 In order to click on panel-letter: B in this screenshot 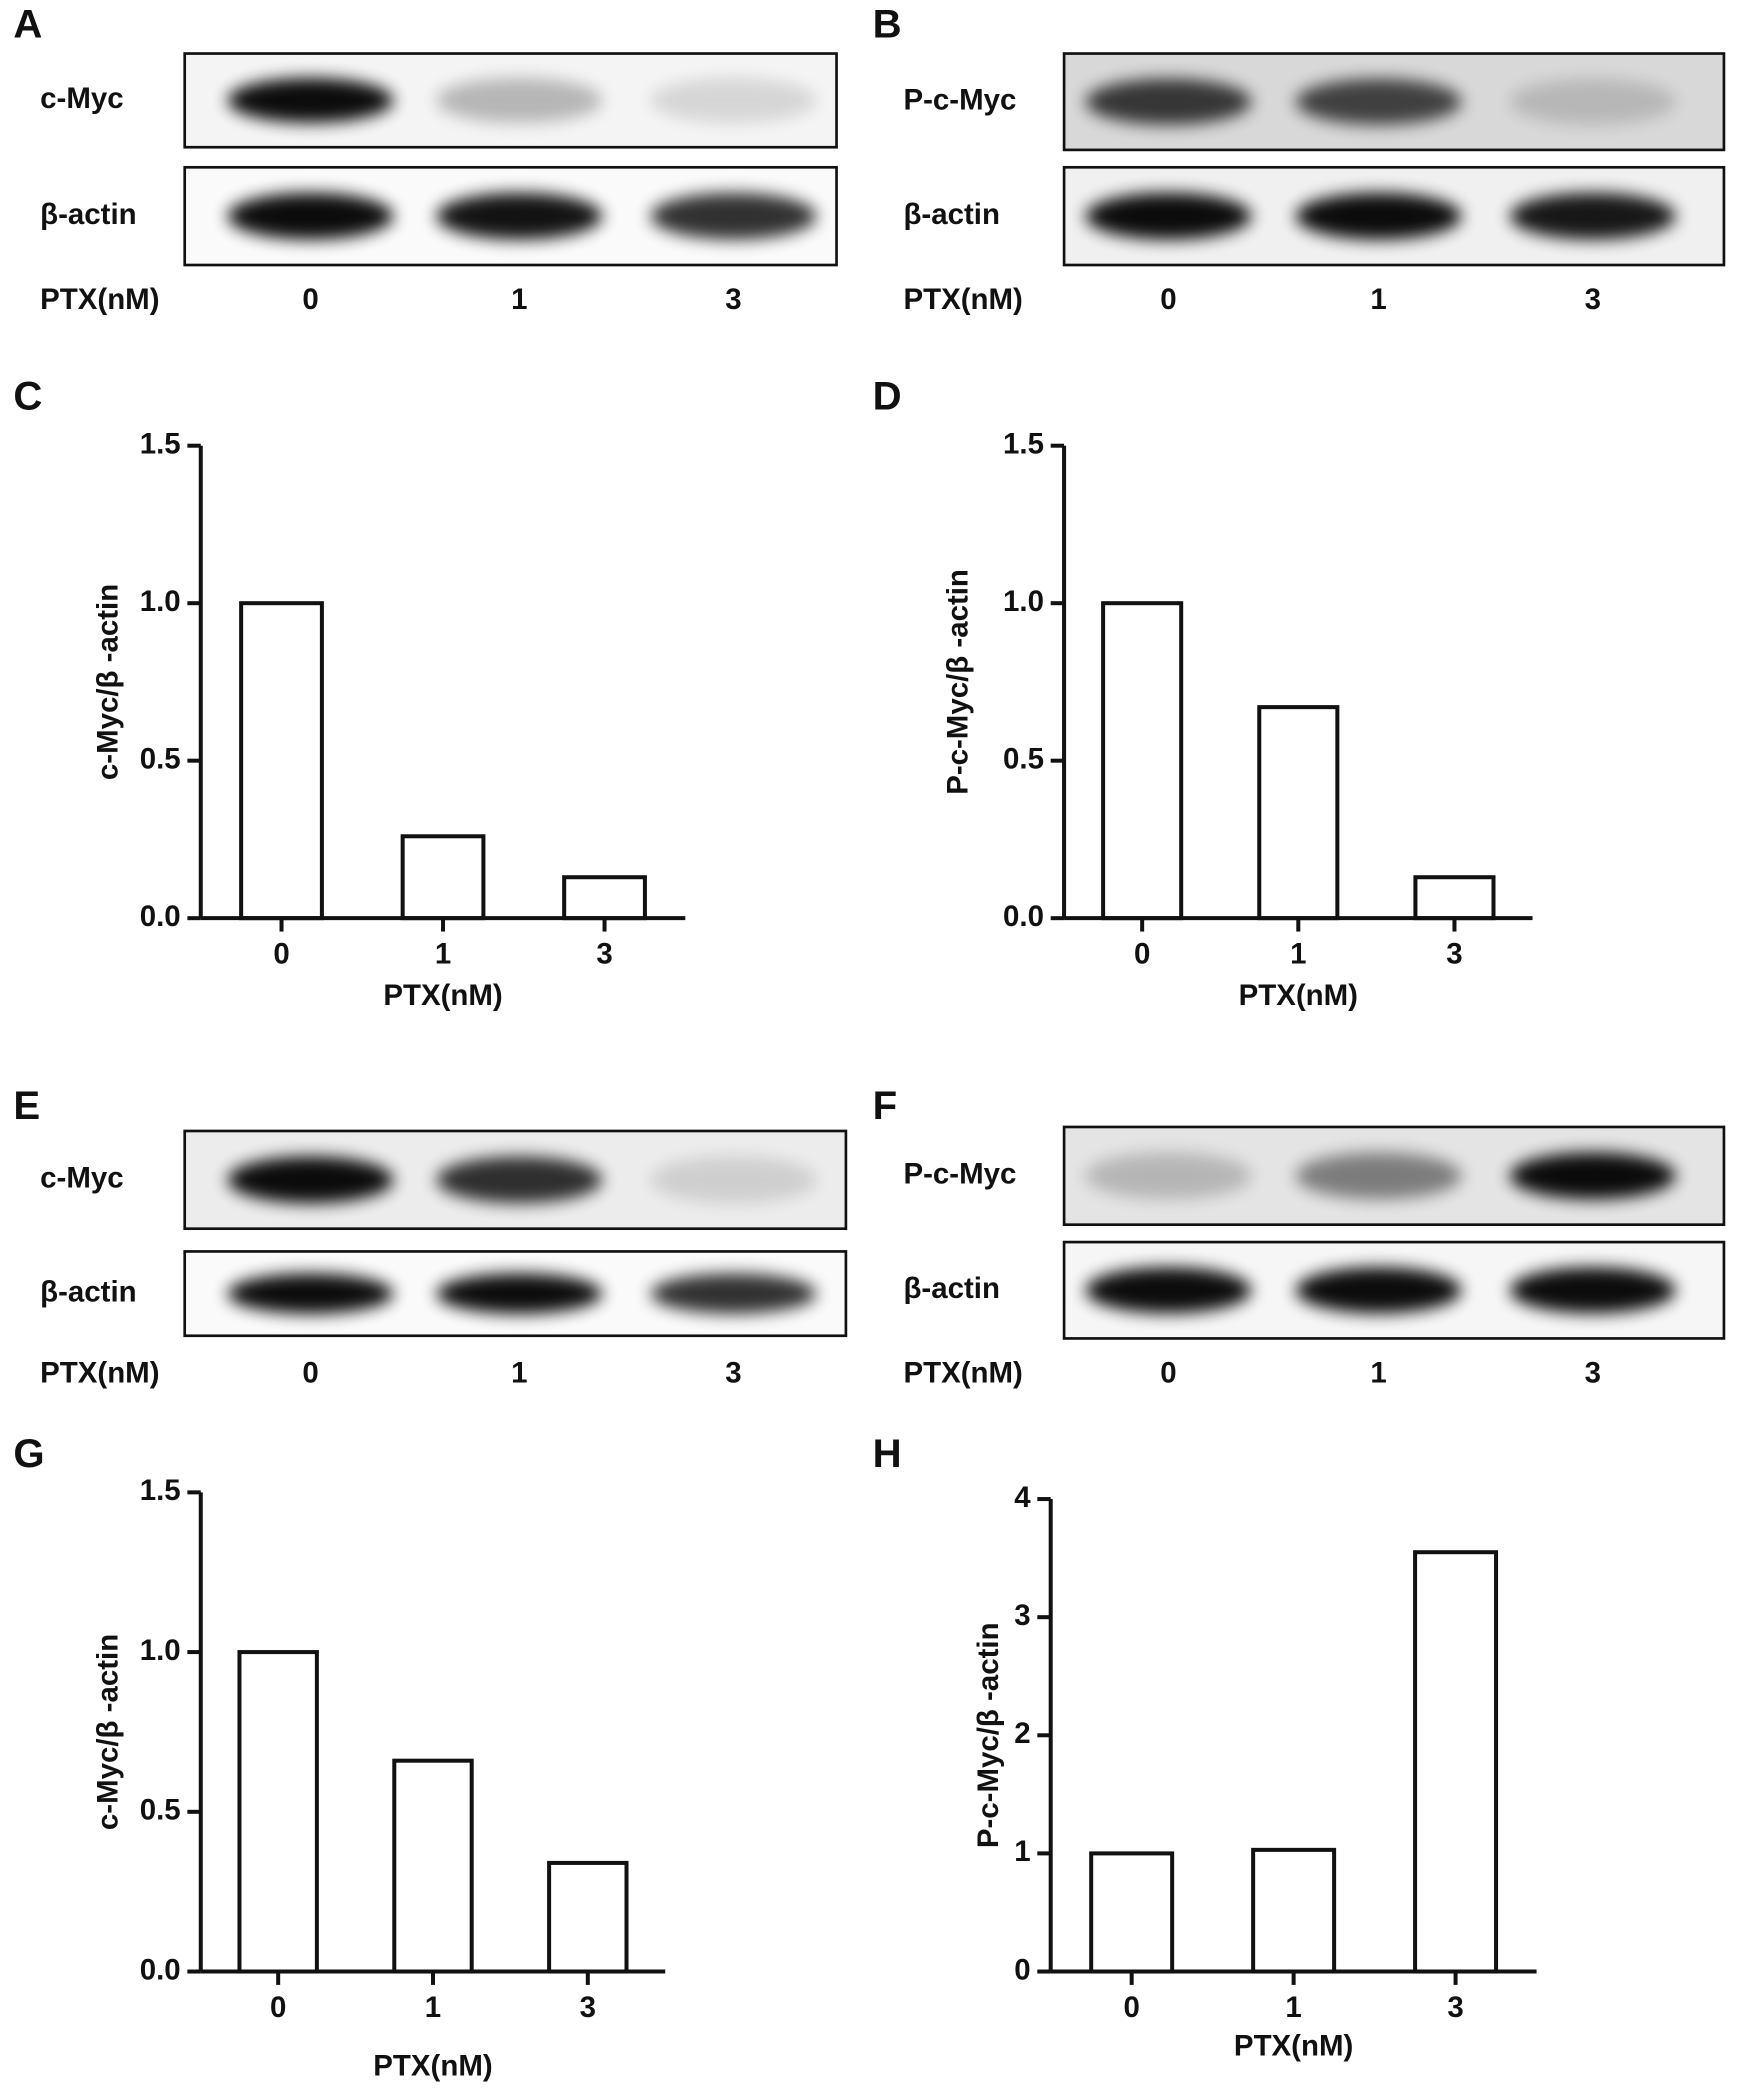, I will do `click(887, 23)`.